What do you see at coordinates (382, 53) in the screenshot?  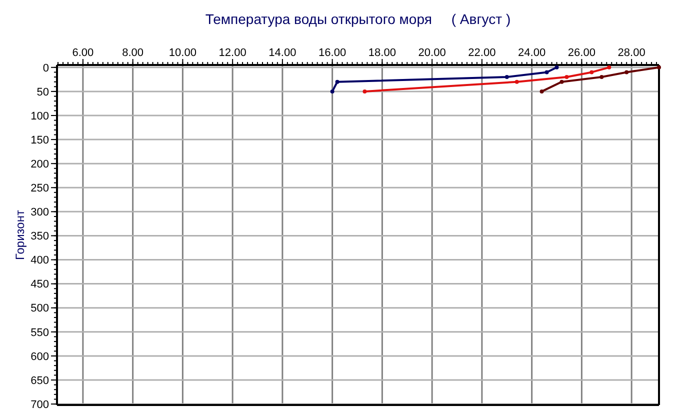 I see `x-tick-label: 18.00` at bounding box center [382, 53].